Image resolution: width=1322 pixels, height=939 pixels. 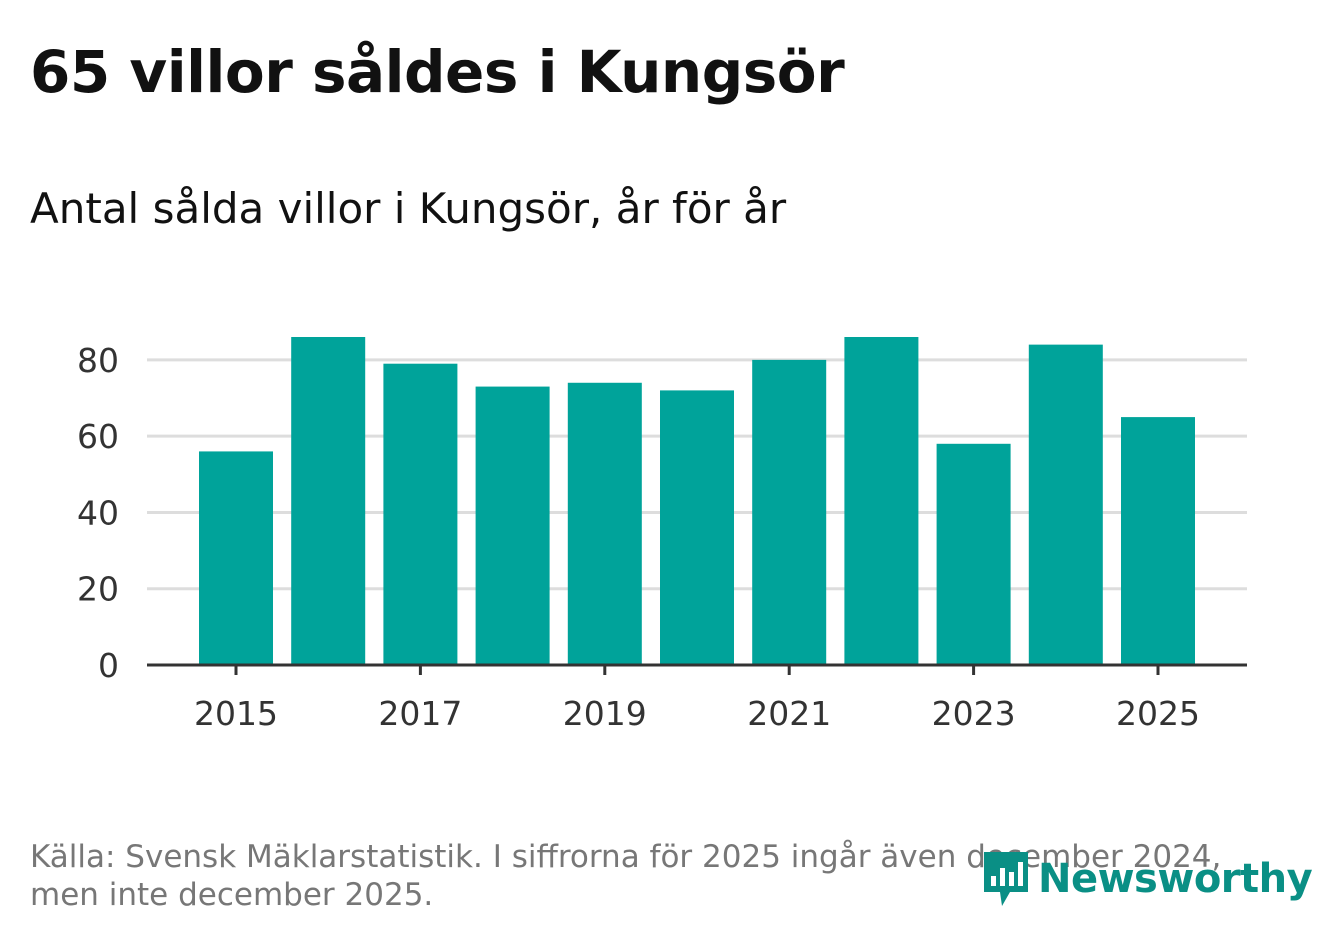 I want to click on x-tick-label: 2015, so click(x=236, y=713).